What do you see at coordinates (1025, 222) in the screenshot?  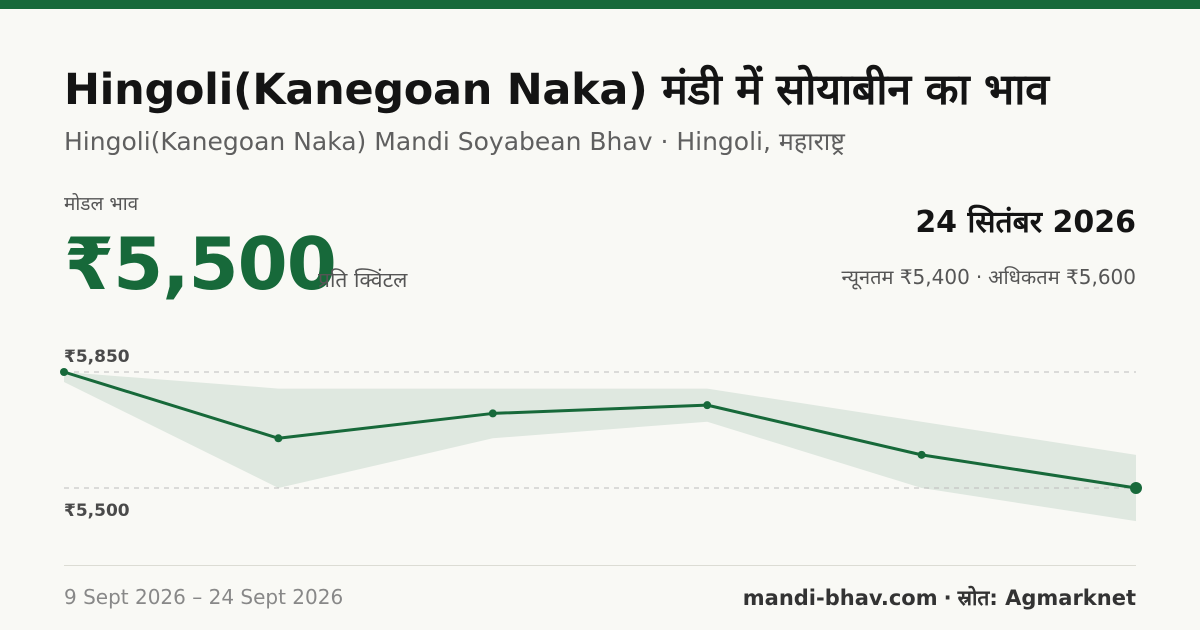 I see `price-date: 24 सितंबर 2026` at bounding box center [1025, 222].